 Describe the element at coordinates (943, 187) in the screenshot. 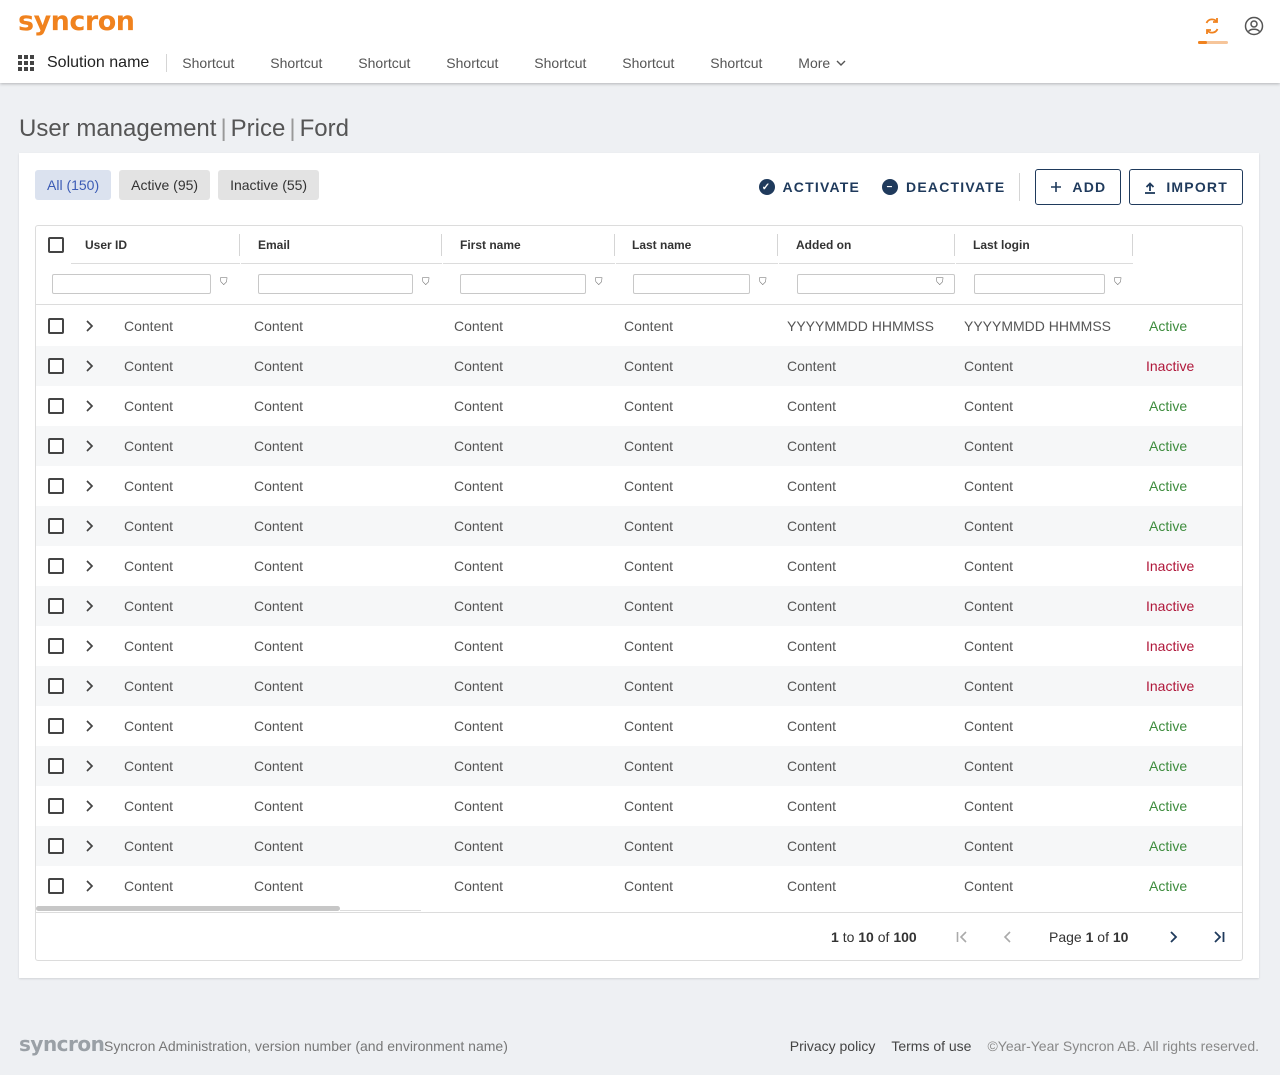

I see `deactivate-button: − DEACTIVATE` at that location.